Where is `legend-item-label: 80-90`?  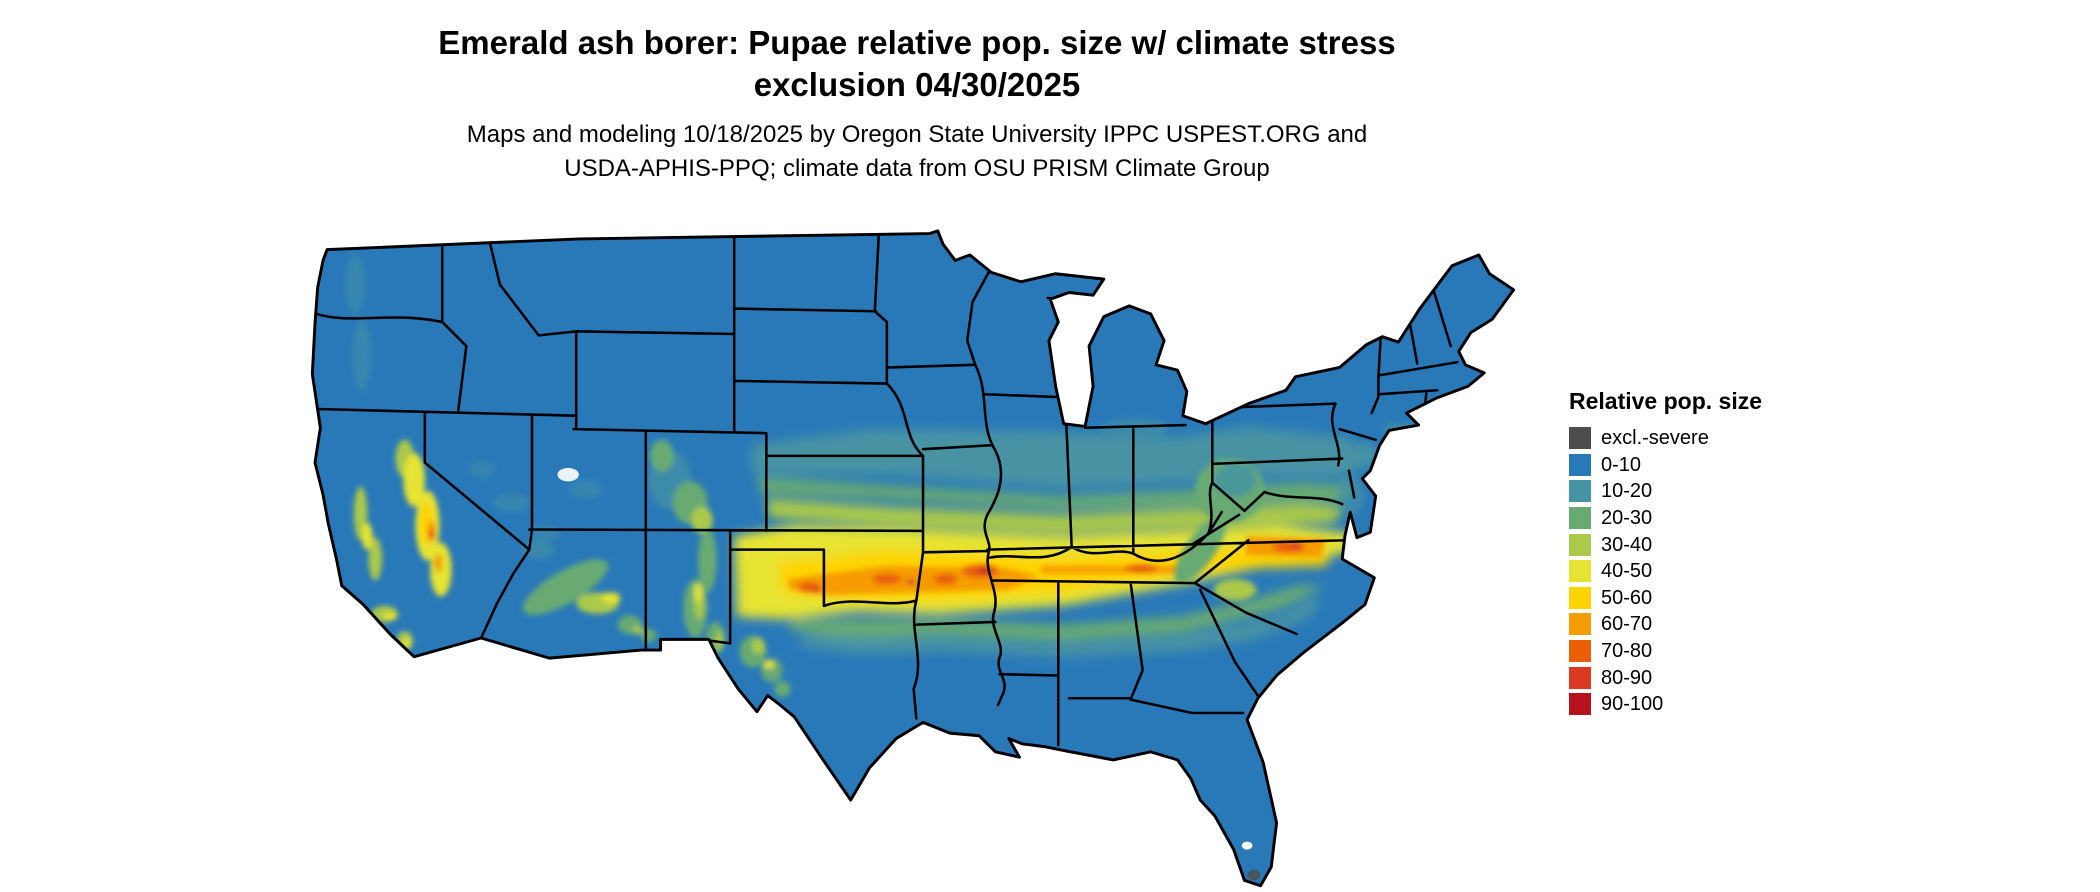
legend-item-label: 80-90 is located at coordinates (1627, 677).